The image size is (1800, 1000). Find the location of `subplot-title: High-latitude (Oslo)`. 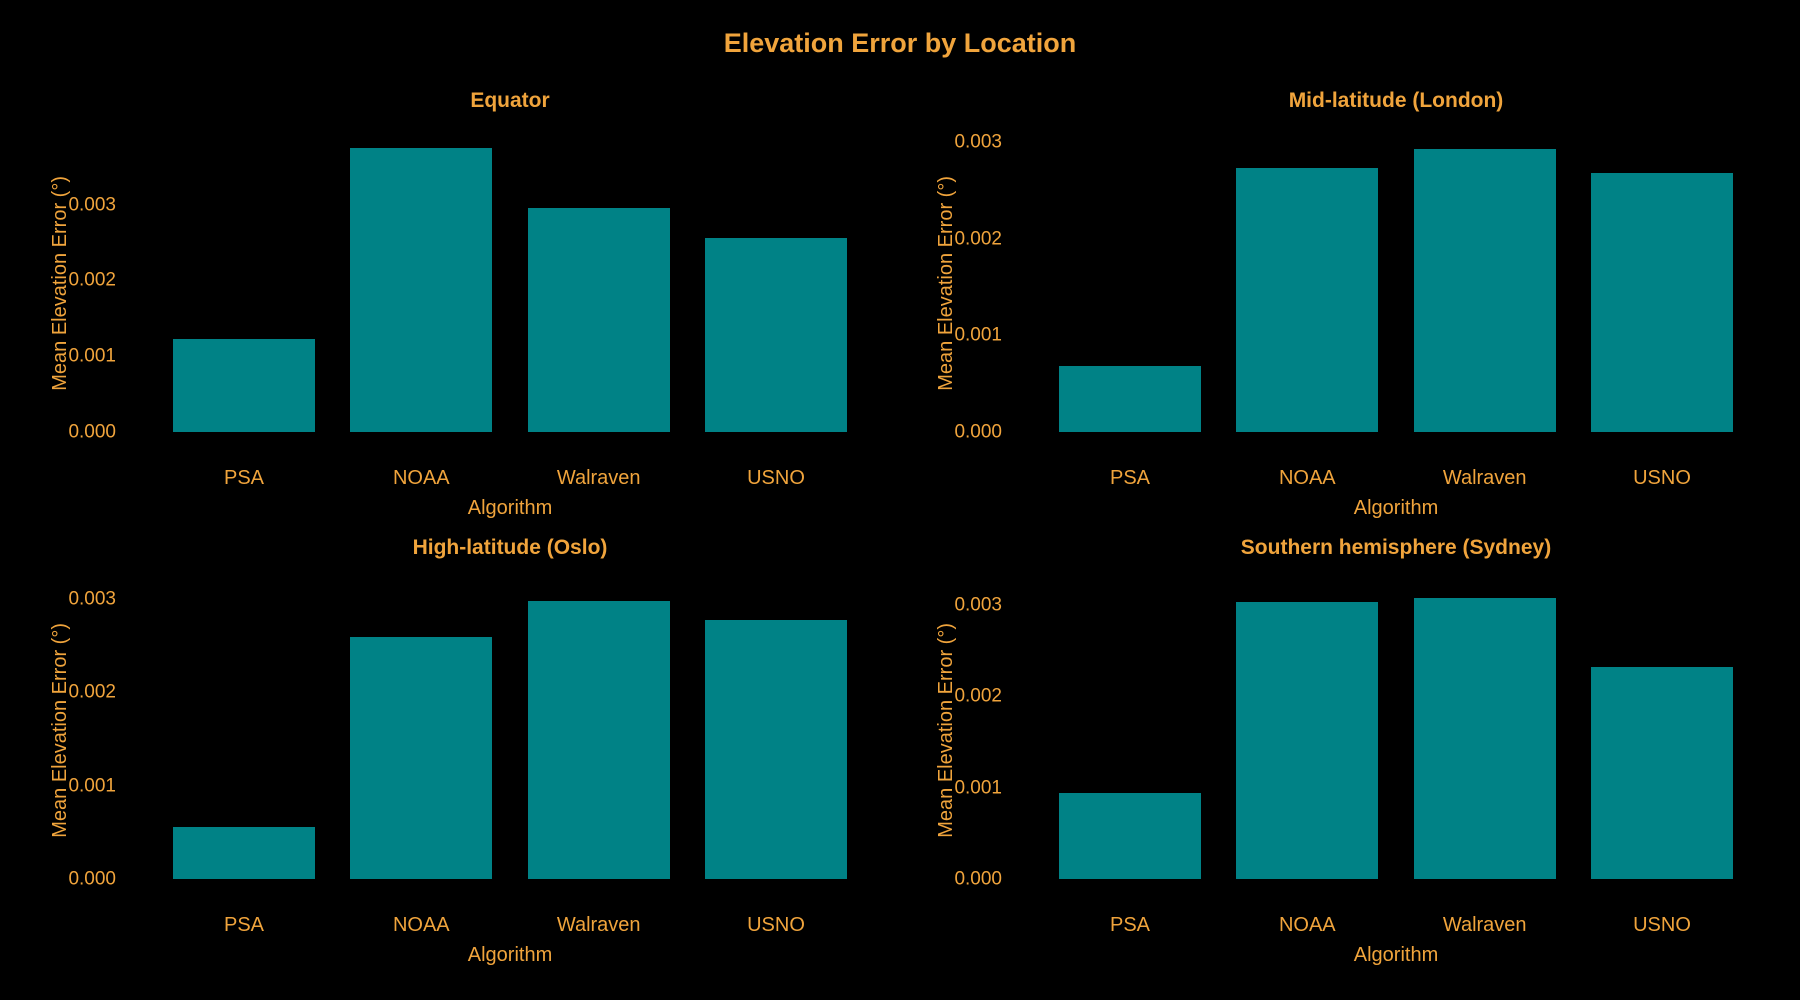

subplot-title: High-latitude (Oslo) is located at coordinates (510, 547).